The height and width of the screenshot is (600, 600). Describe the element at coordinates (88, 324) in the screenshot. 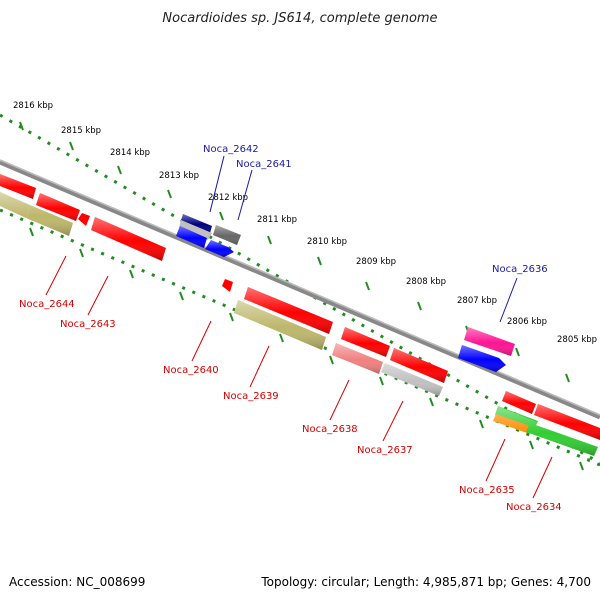

I see `gene-label: Noca_2643` at that location.